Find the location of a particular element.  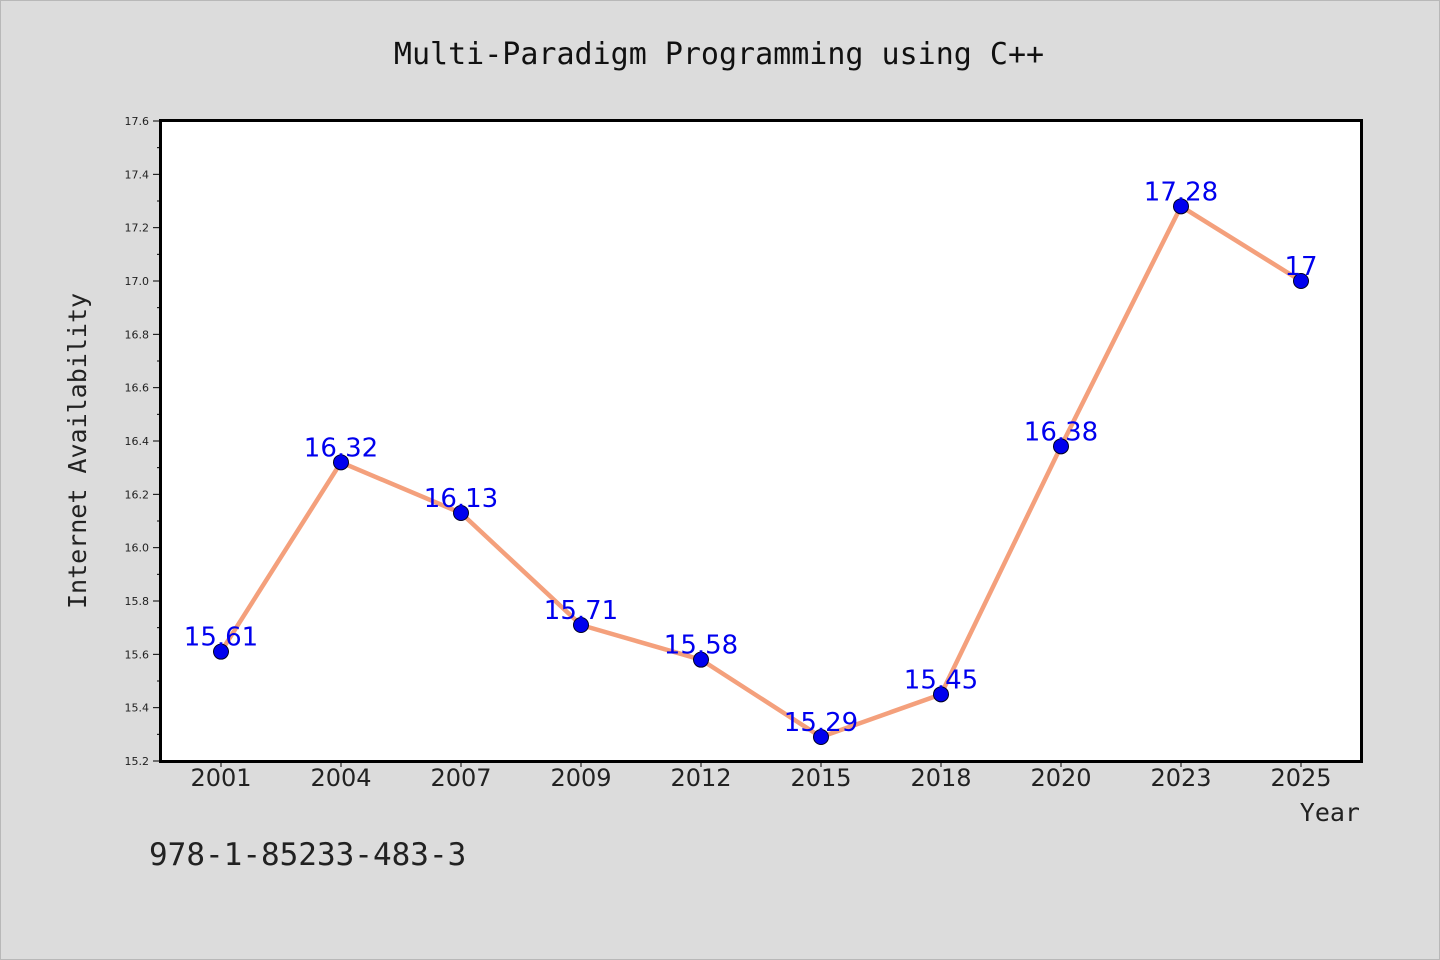

x-axis: 2001 2004 2007 2009 2012 2015 2018 2020 2023 2025 is located at coordinates (761, 776).